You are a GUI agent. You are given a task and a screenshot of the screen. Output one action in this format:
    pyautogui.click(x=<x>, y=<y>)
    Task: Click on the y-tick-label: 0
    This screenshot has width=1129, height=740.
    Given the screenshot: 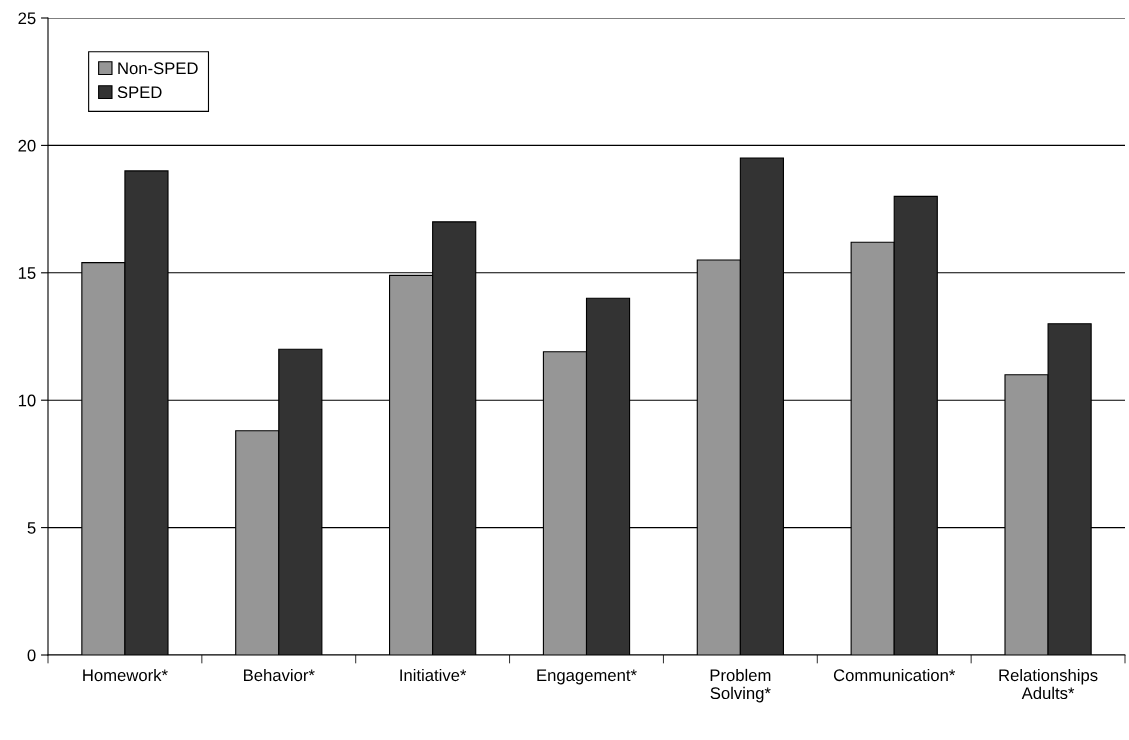 What is the action you would take?
    pyautogui.click(x=31, y=655)
    